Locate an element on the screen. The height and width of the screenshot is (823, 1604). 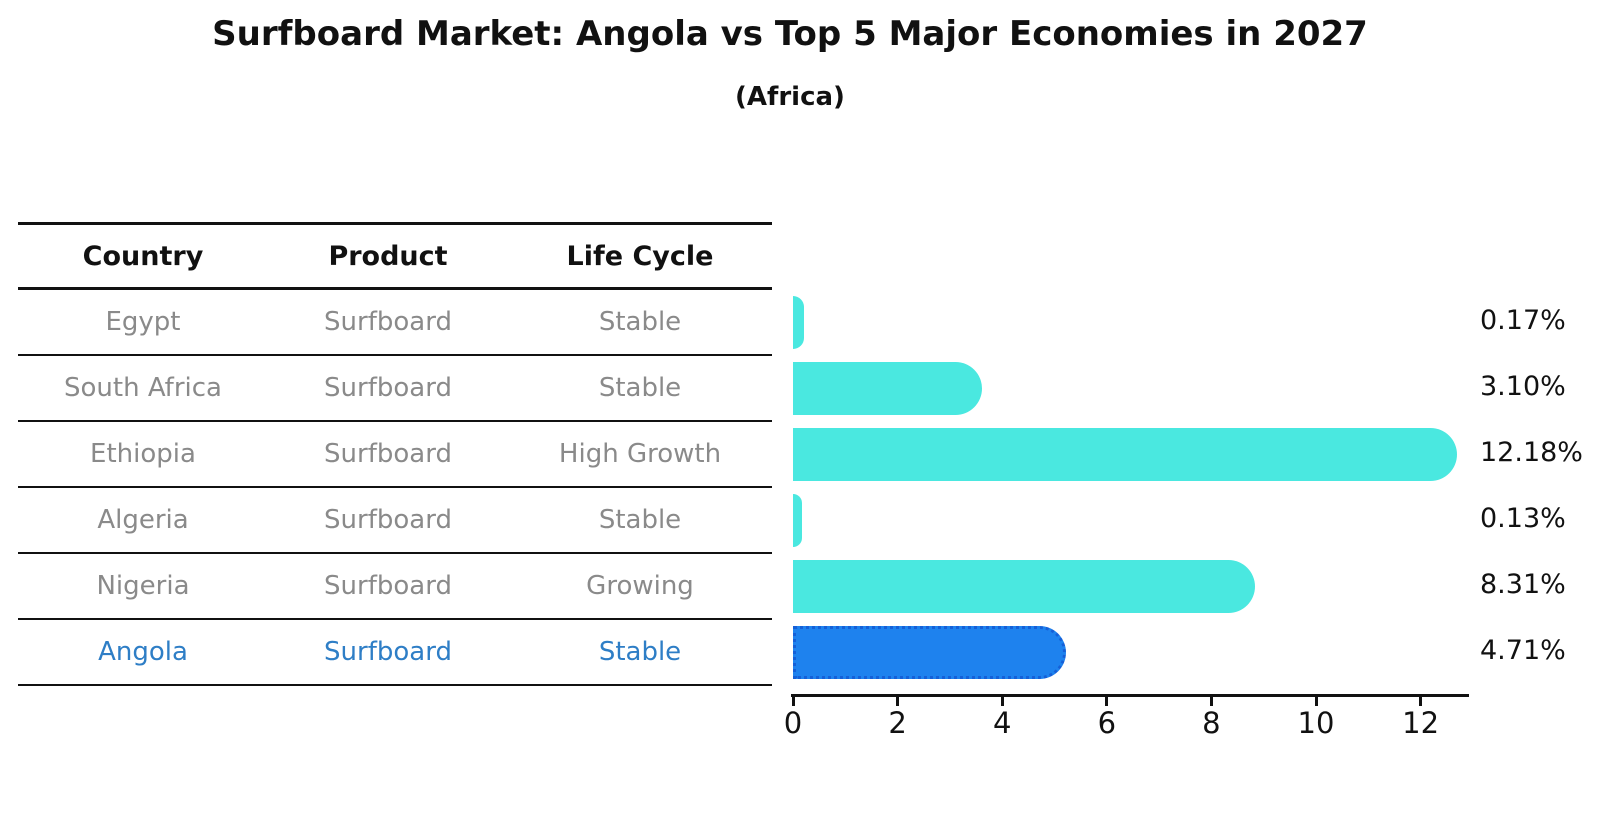
column-header-country: Country is located at coordinates (143, 256).